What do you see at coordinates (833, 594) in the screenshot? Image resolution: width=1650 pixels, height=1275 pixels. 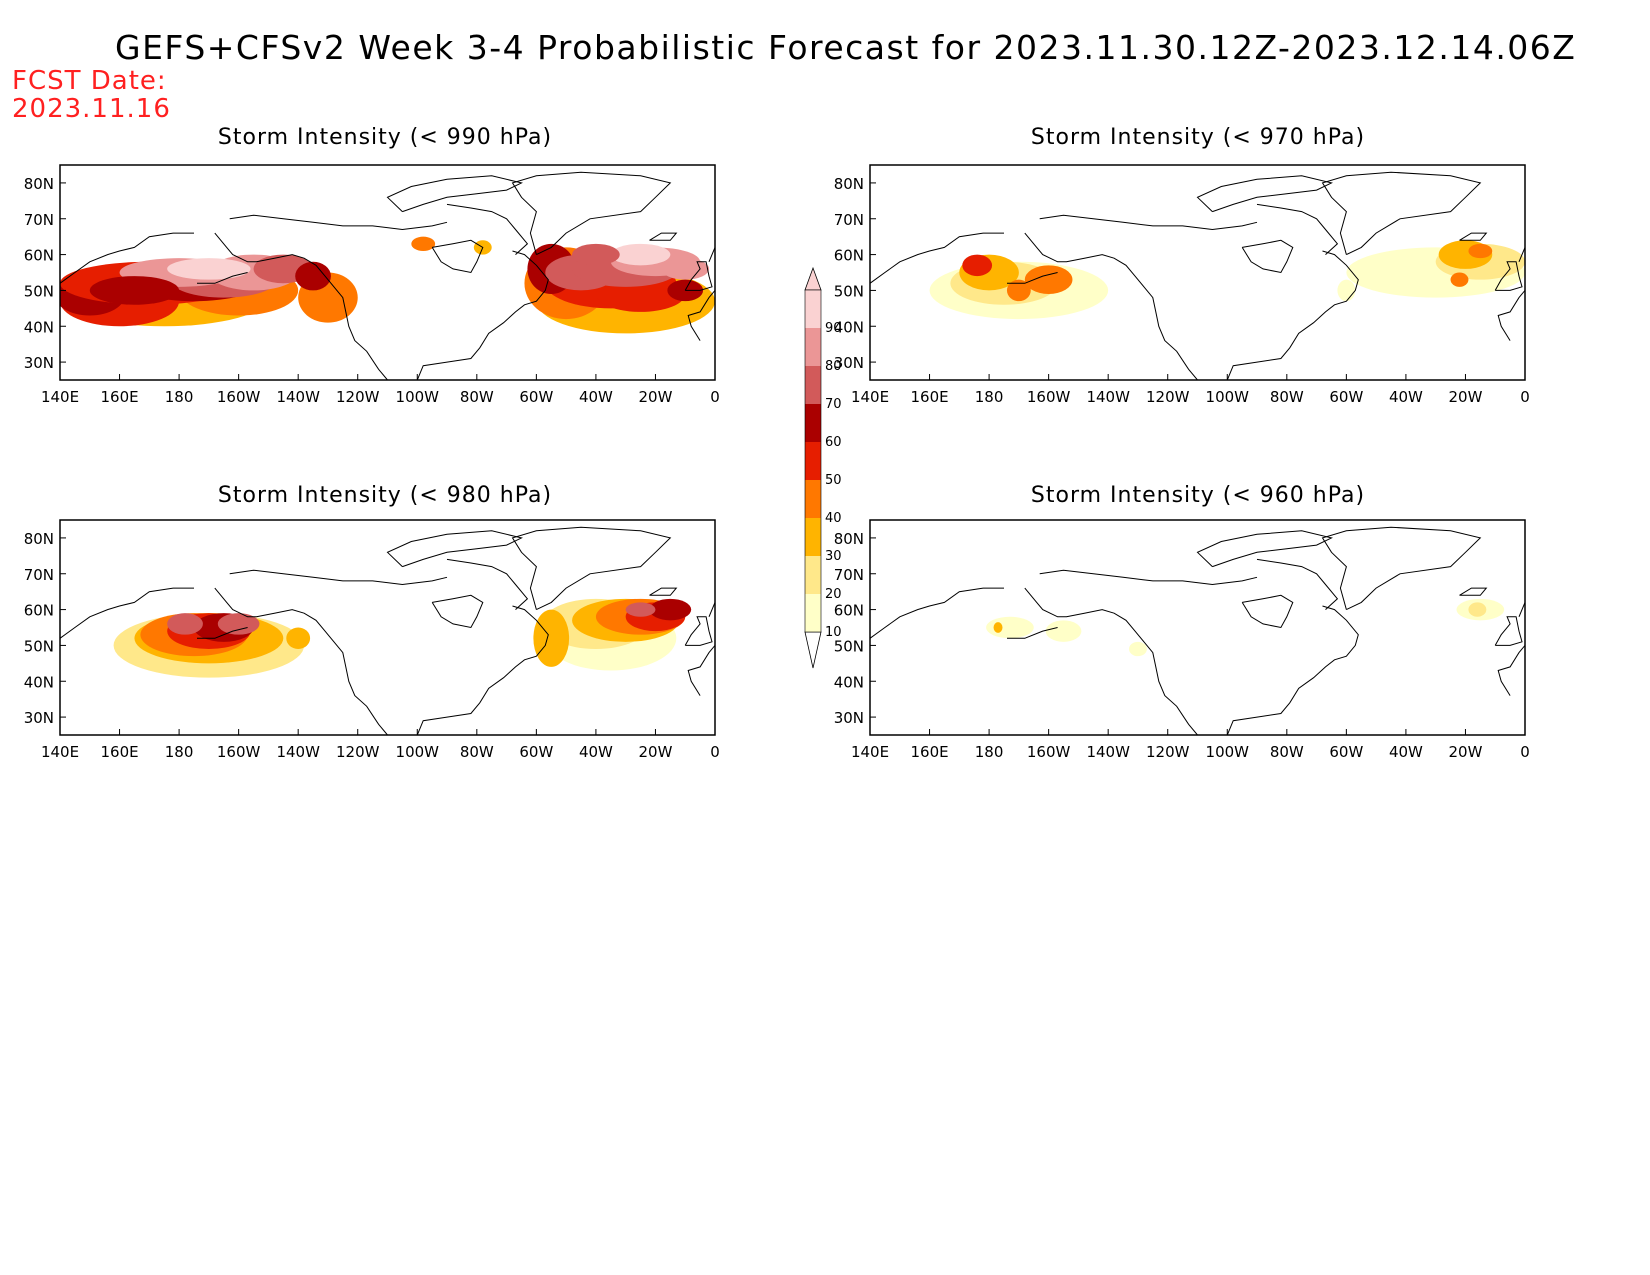 I see `colorbar-label: 20` at bounding box center [833, 594].